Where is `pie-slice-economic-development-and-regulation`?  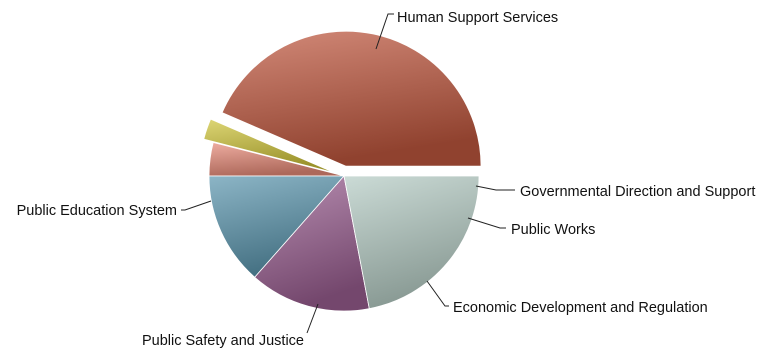
pie-slice-economic-development-and-regulation is located at coordinates (276, 226).